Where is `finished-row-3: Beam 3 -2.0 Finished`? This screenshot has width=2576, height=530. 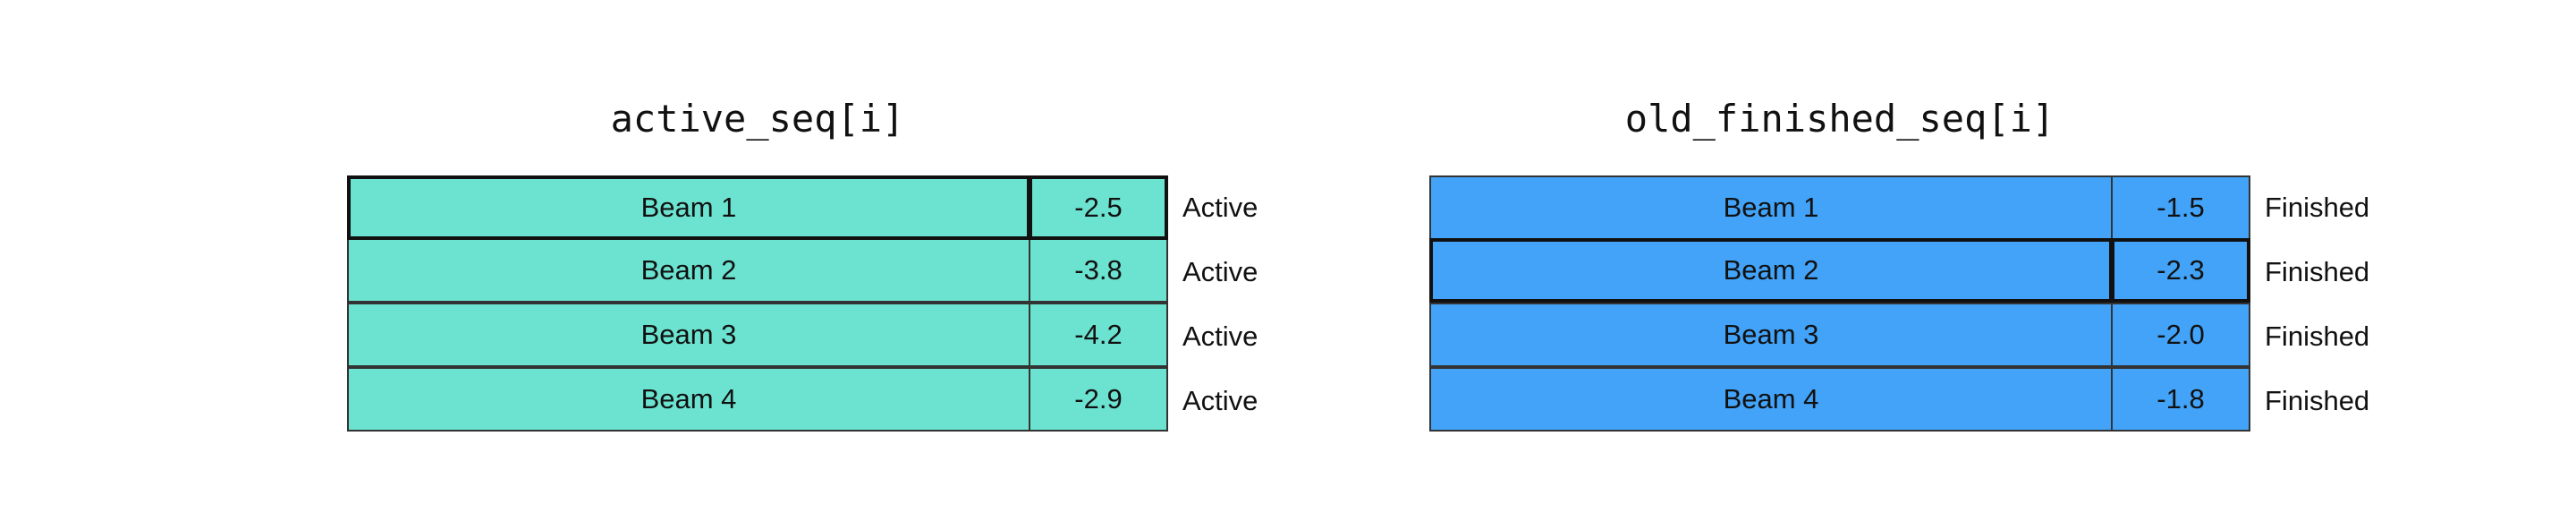 finished-row-3: Beam 3 -2.0 Finished is located at coordinates (1899, 336).